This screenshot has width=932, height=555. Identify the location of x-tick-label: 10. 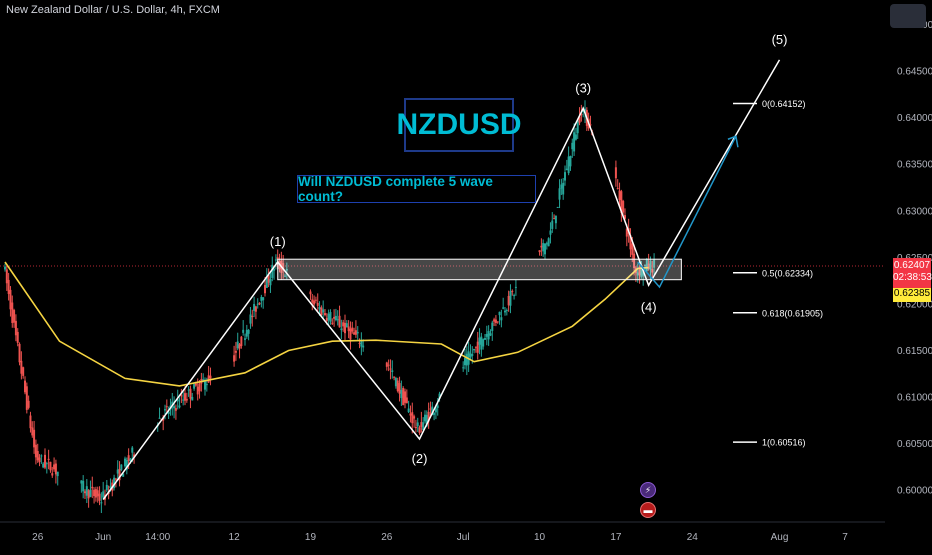
(540, 537).